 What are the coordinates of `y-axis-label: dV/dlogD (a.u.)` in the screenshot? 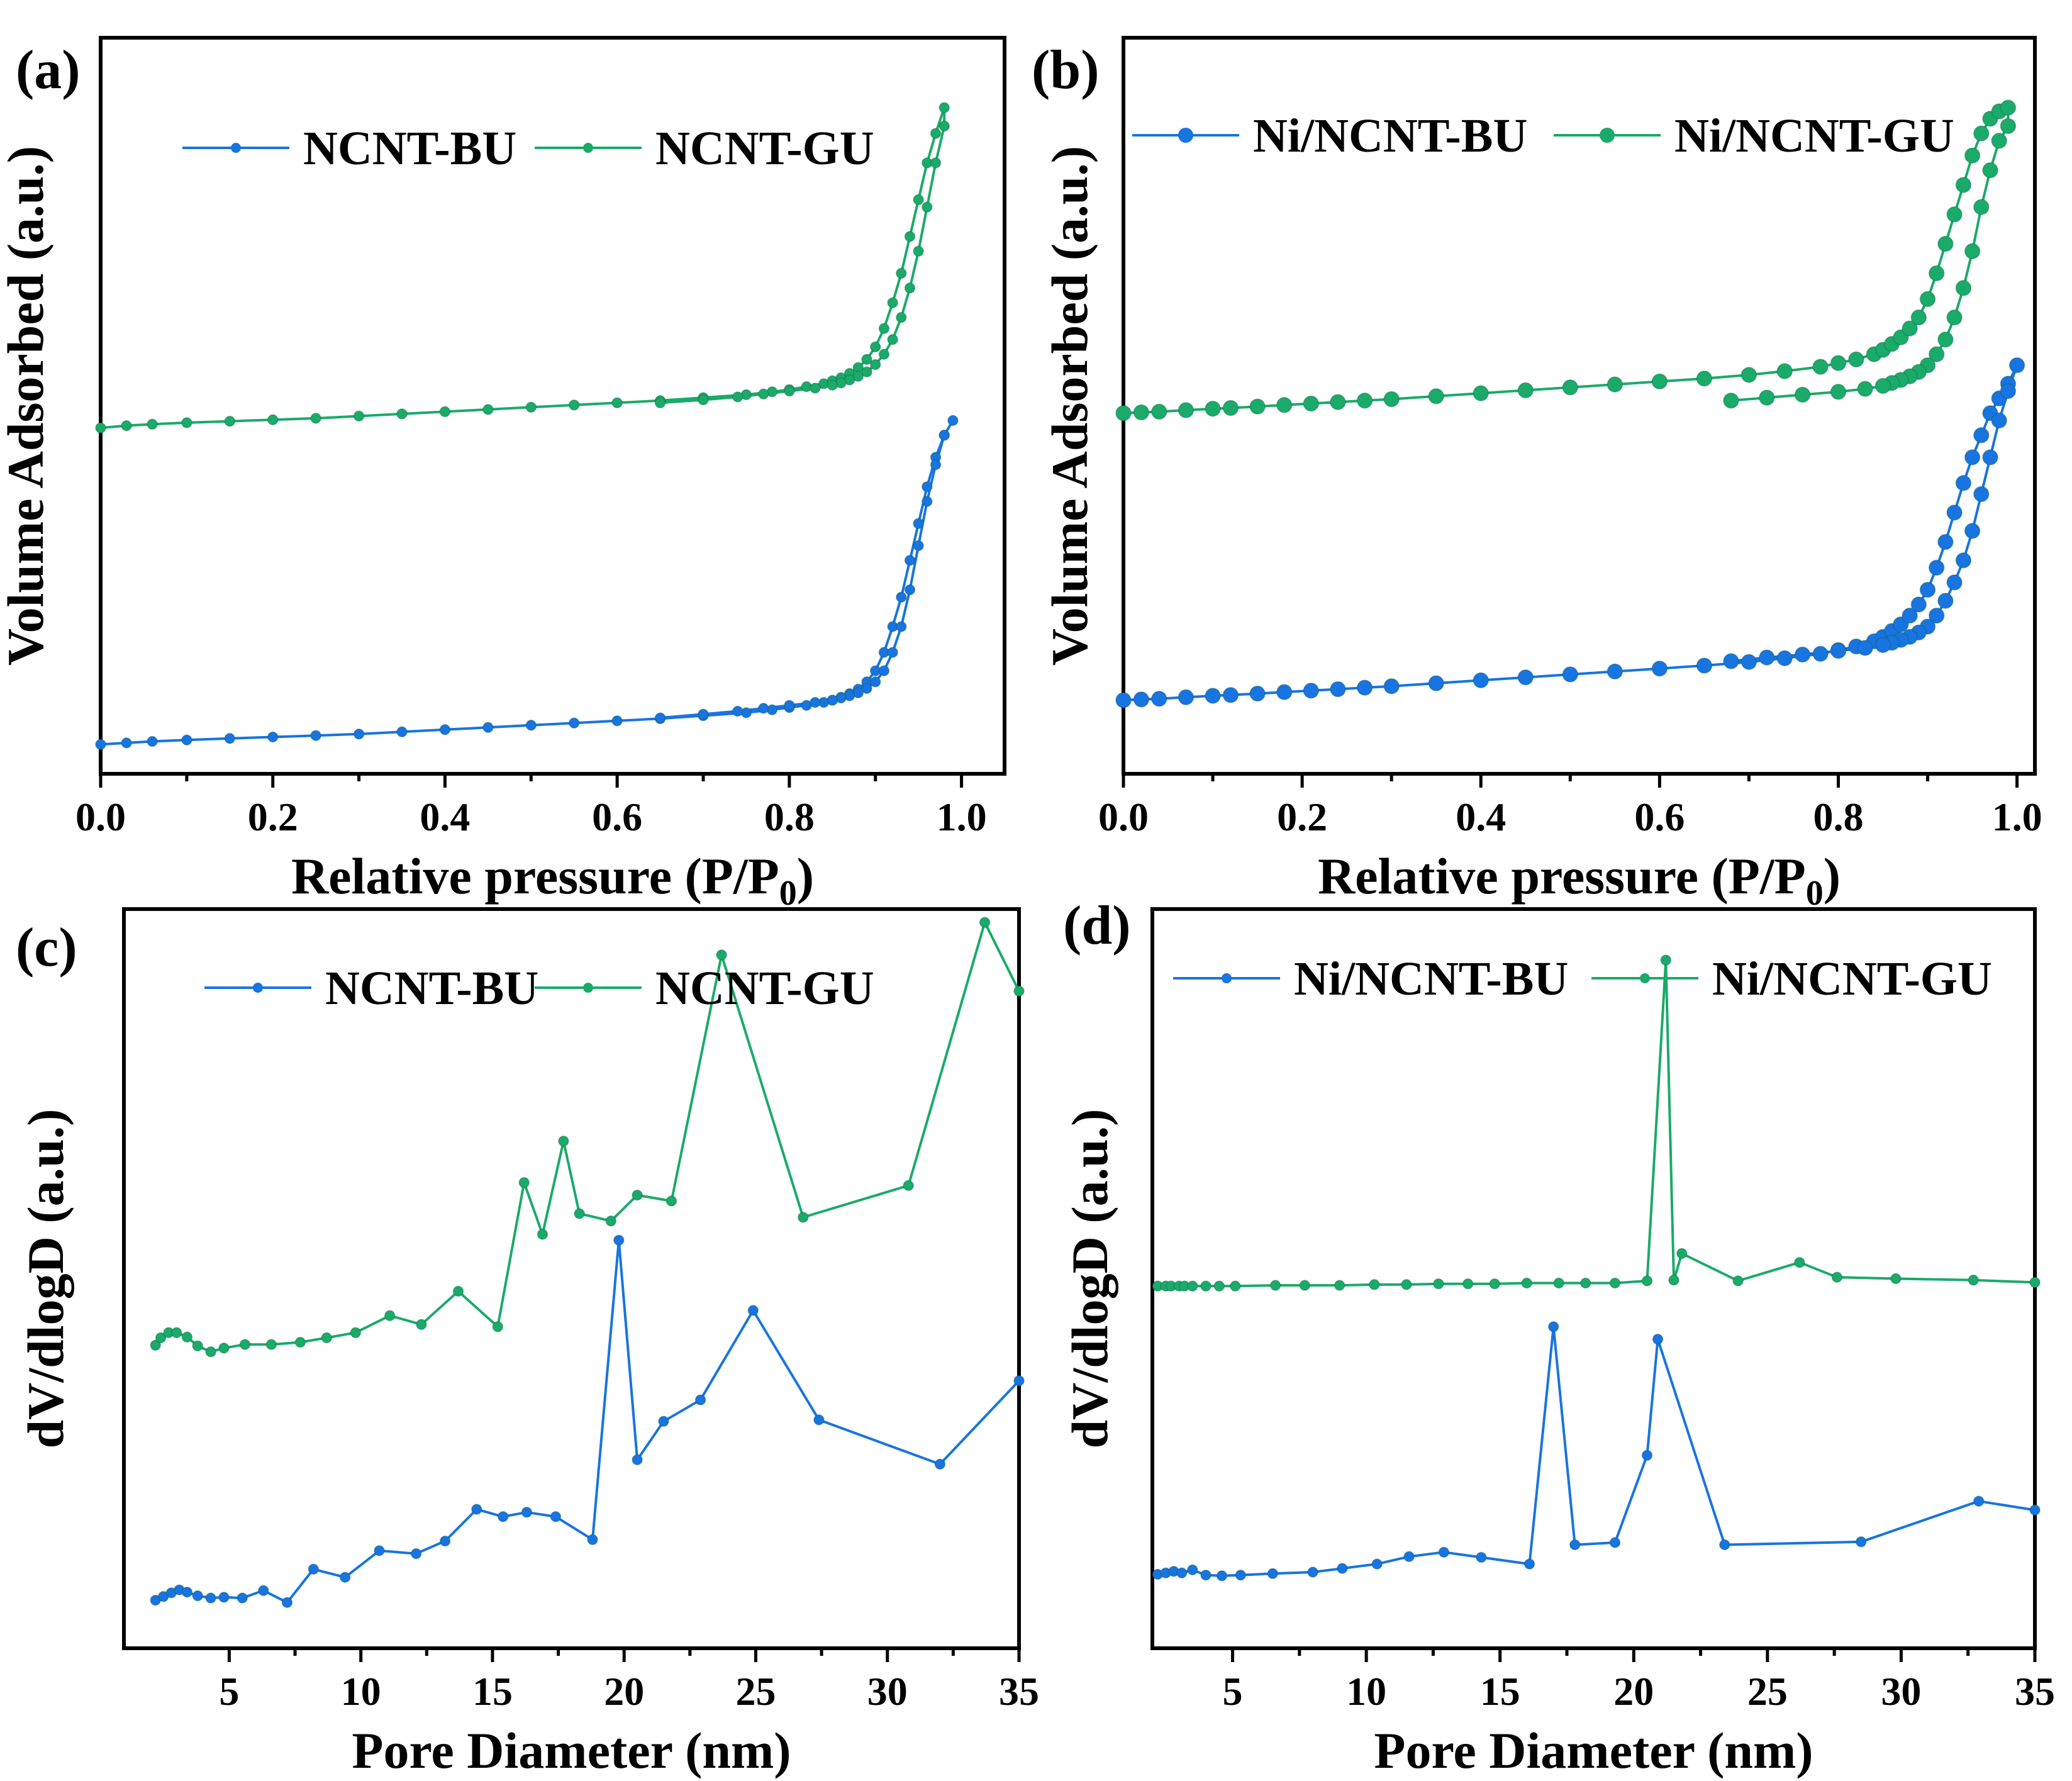 It's located at (45, 1279).